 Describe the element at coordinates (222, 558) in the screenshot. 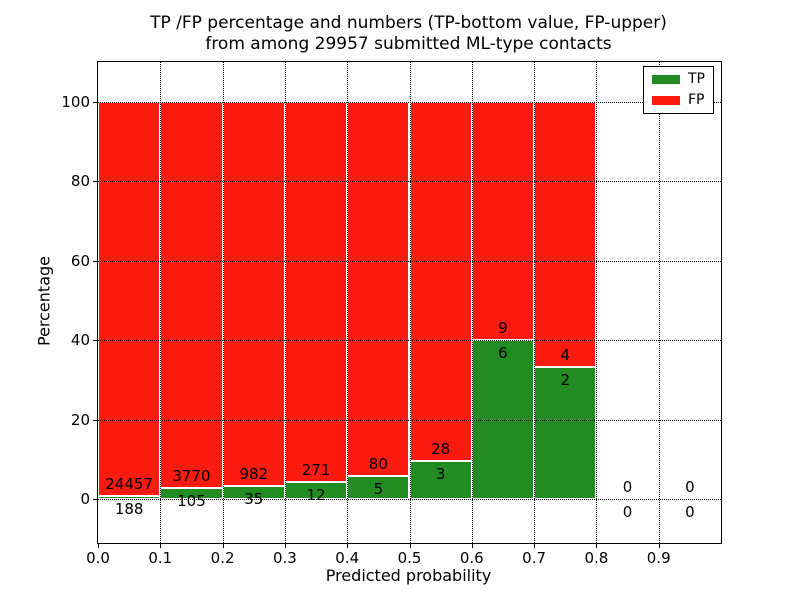

I see `x-tick-label: 0.2` at that location.